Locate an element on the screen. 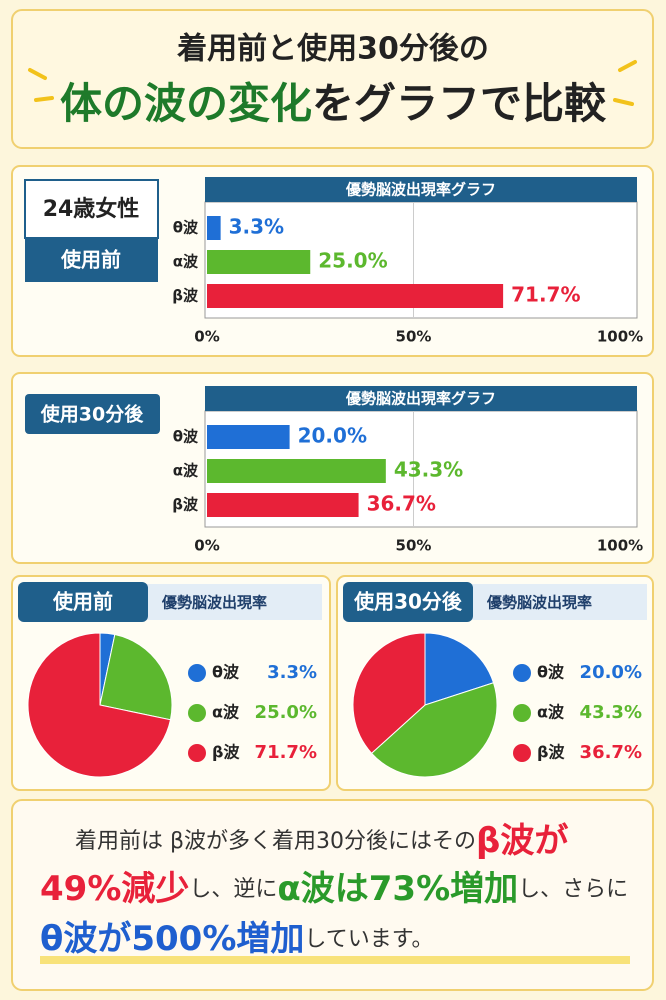 This screenshot has height=1000, width=666. panel-label: 24歳女性 is located at coordinates (91, 209).